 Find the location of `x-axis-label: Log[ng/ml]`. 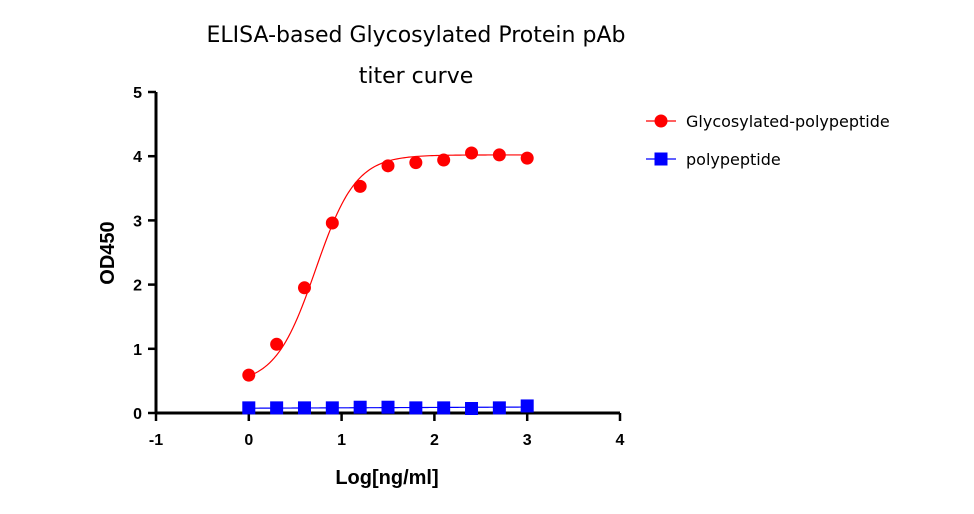

x-axis-label: Log[ng/ml] is located at coordinates (386, 478).